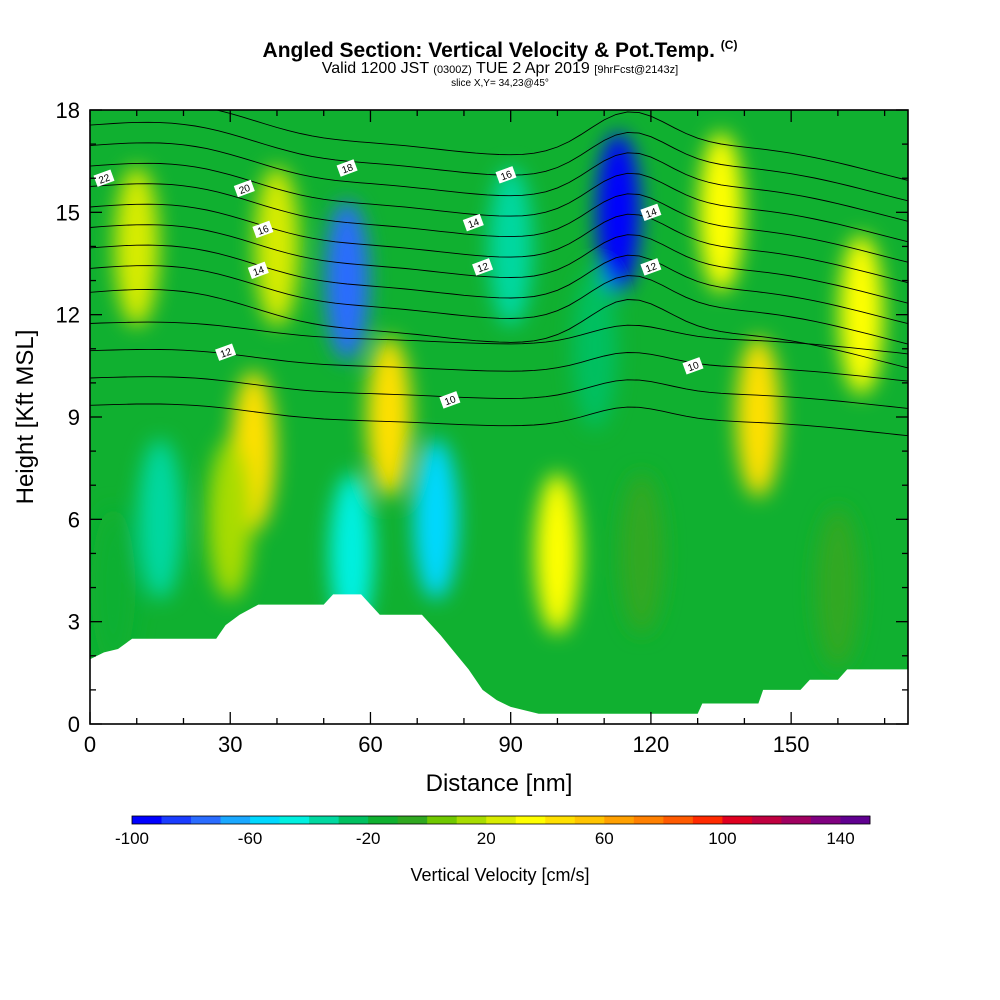  Describe the element at coordinates (452, 70) in the screenshot. I see `utc-time: (0300Z)` at that location.